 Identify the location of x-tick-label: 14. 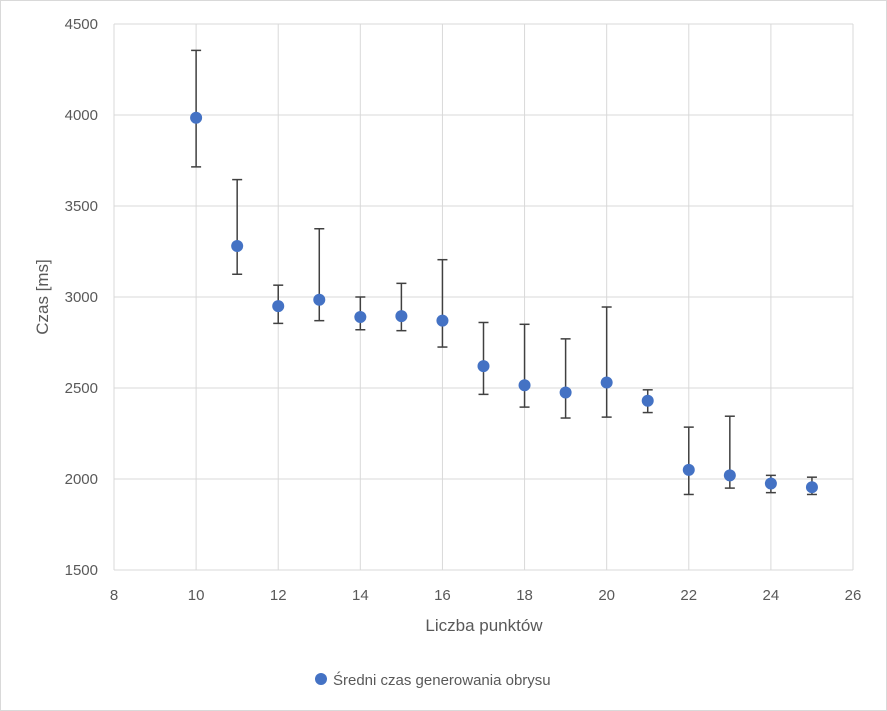
(360, 595).